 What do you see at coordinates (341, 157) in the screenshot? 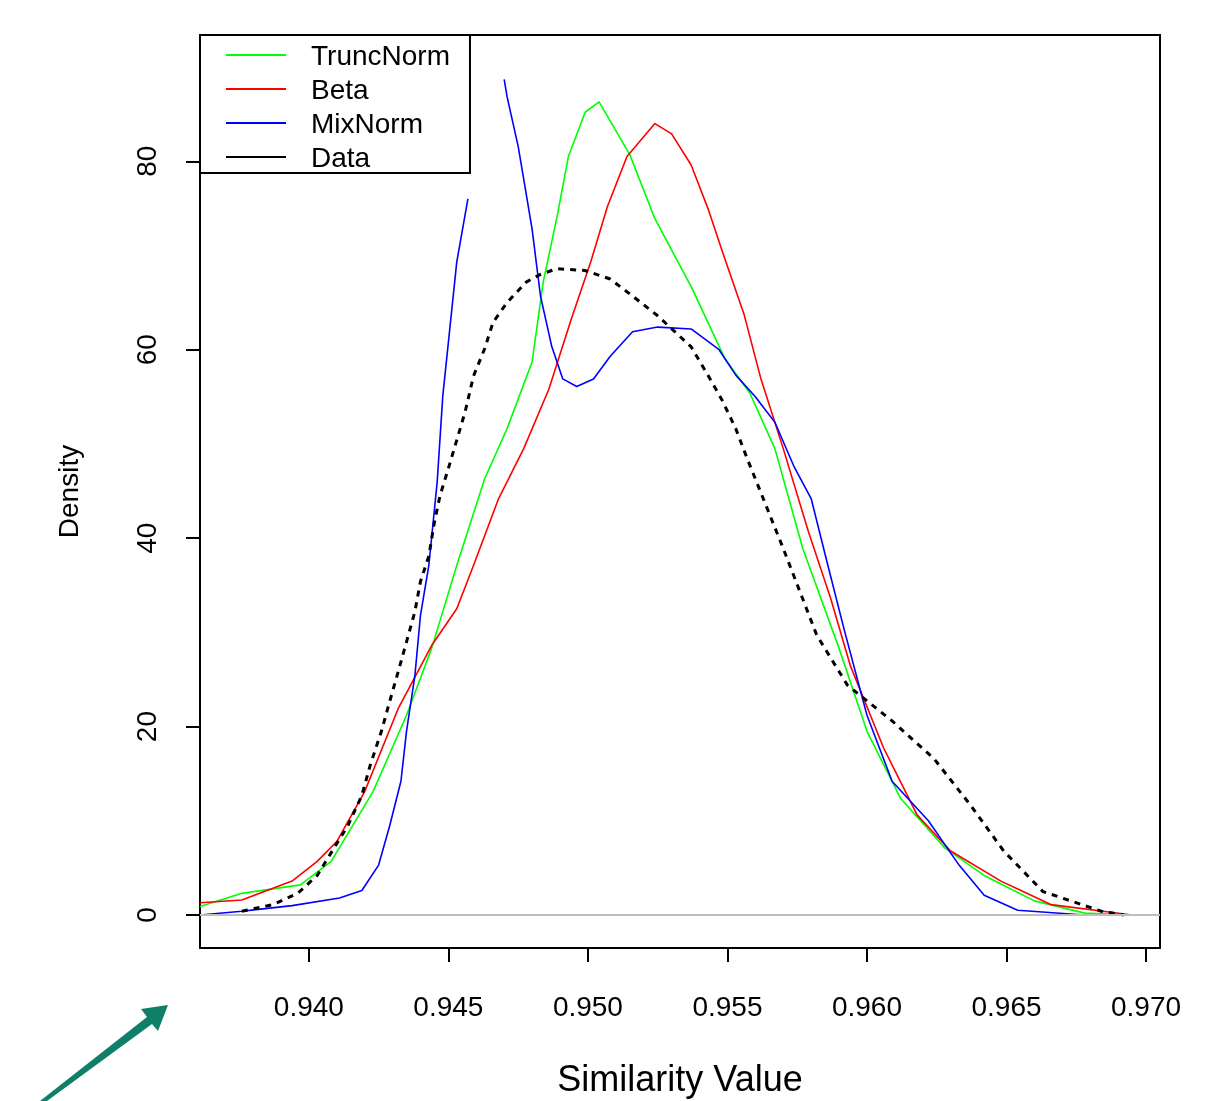
I see `legend-label: Data` at bounding box center [341, 157].